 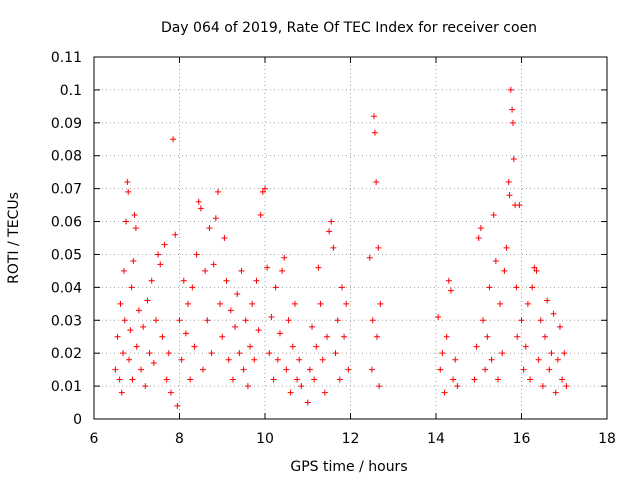 I want to click on y-tick-label: 0, so click(x=77, y=420).